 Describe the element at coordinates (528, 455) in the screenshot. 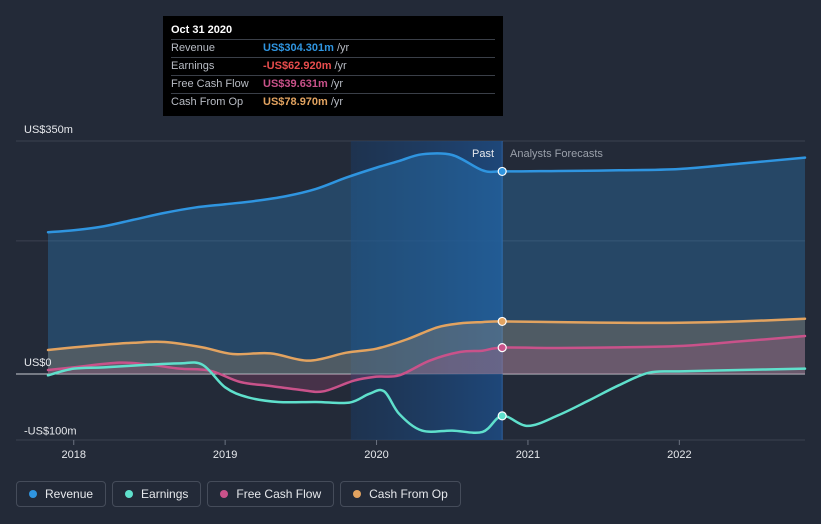

I see `x-tick-label: 2021` at that location.